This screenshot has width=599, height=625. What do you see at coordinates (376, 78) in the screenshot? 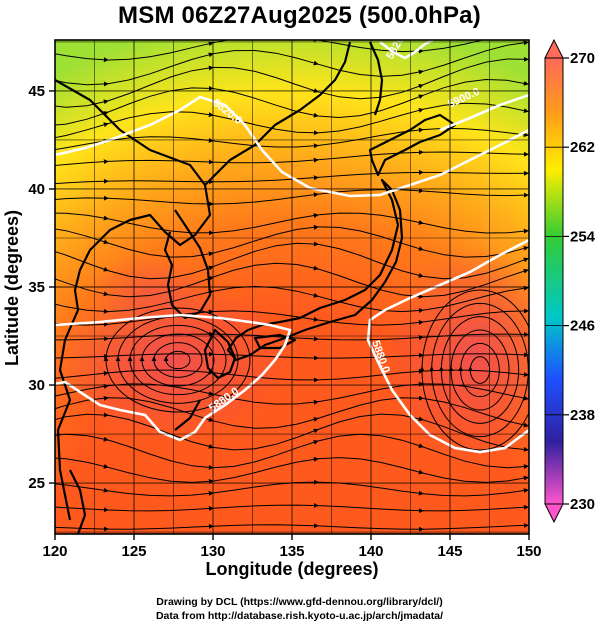
I see `coast-sakhalin` at bounding box center [376, 78].